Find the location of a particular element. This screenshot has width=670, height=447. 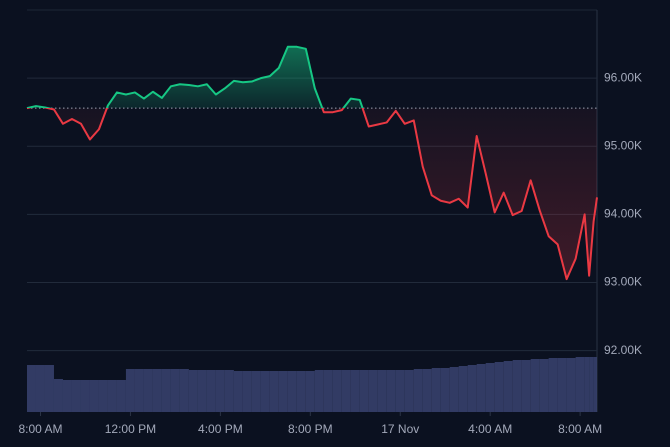

x-tick-label: 4:00 PM is located at coordinates (220, 429).